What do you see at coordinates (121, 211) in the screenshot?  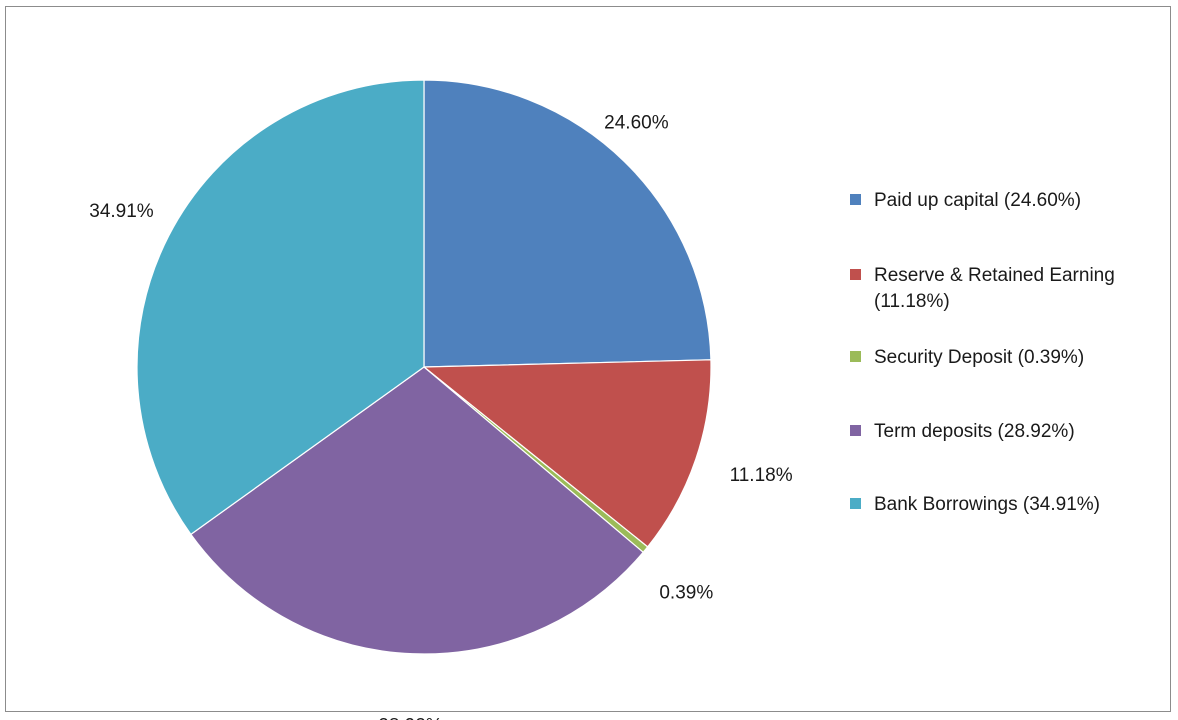 I see `data-label-bank-borrowings: 34.91%` at bounding box center [121, 211].